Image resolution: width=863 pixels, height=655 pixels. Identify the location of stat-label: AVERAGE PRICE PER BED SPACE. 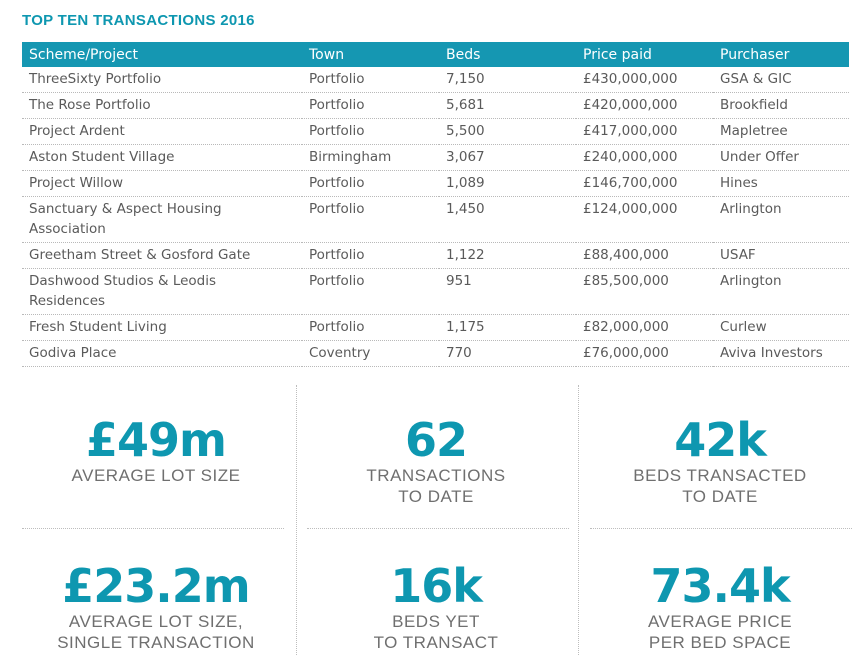
(720, 632).